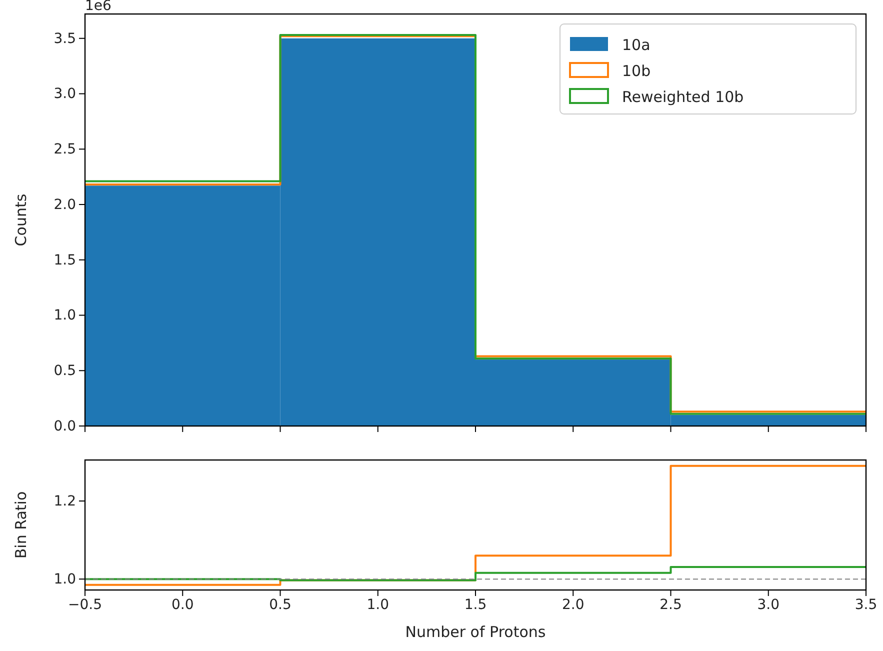 This screenshot has width=883, height=651. Describe the element at coordinates (683, 97) in the screenshot. I see `legend-label: Reweighted 10b` at that location.